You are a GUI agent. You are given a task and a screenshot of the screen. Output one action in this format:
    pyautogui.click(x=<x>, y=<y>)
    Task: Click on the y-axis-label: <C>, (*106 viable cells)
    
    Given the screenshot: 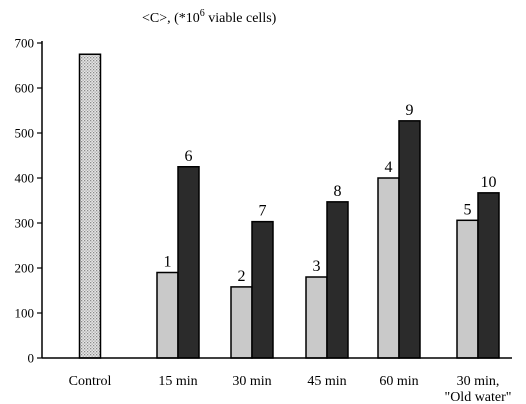 What is the action you would take?
    pyautogui.click(x=209, y=17)
    